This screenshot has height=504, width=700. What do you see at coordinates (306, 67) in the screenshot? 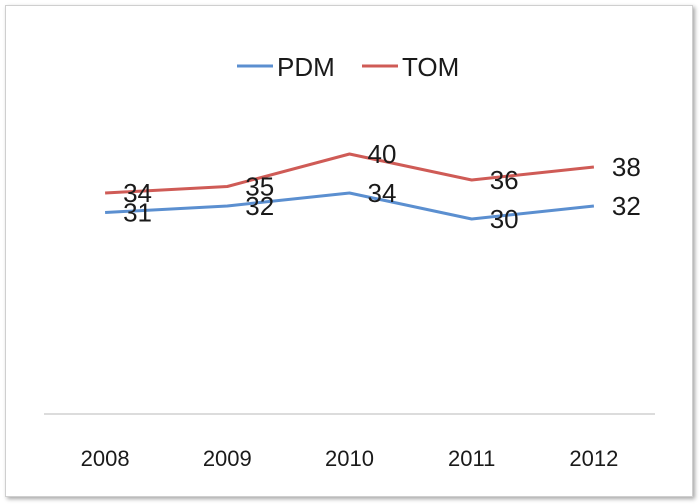
I see `legend-label-pdm: PDM` at bounding box center [306, 67].